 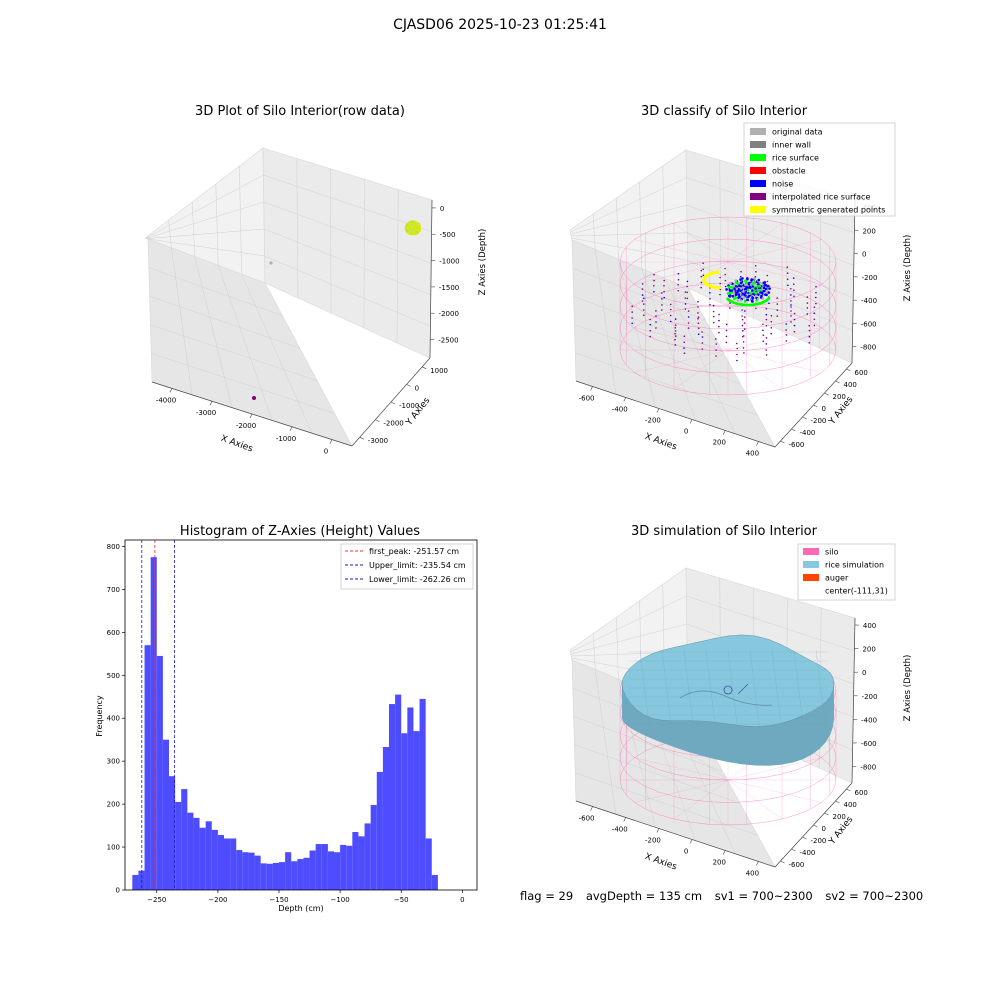 I want to click on x-tick-label: -600, so click(x=587, y=399).